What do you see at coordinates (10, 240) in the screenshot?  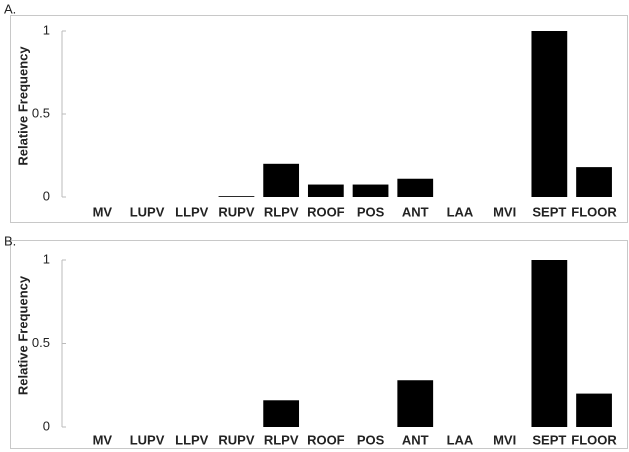 I see `panel-label: B.` at bounding box center [10, 240].